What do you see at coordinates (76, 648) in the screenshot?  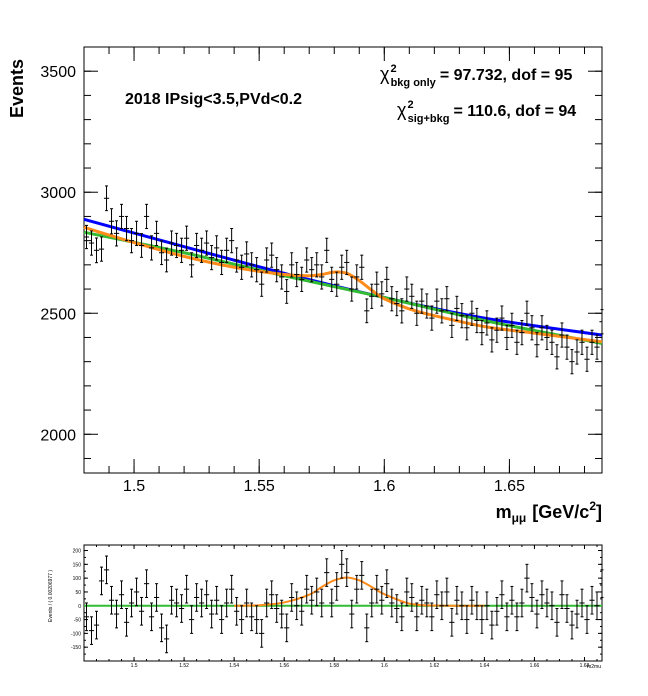 I see `y-tick-label: -150` at bounding box center [76, 648].